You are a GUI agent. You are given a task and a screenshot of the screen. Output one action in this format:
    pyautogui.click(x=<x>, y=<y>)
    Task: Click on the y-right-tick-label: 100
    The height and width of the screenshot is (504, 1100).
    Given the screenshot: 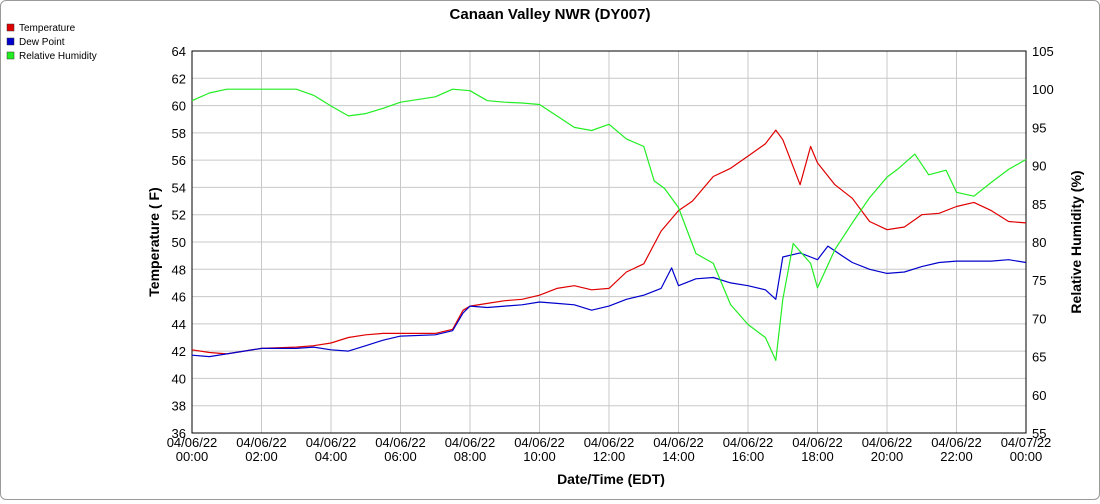 What is the action you would take?
    pyautogui.click(x=1043, y=89)
    